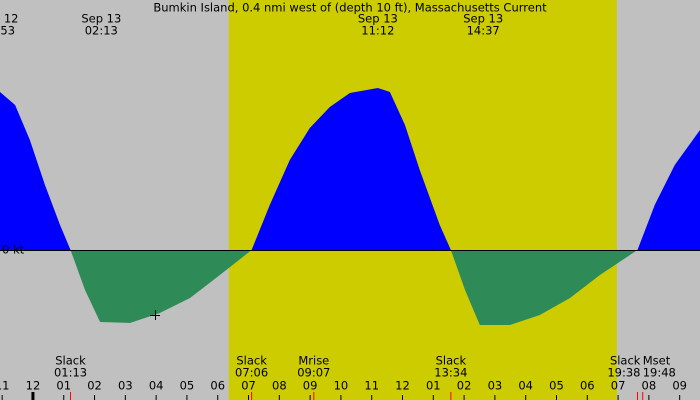  Describe the element at coordinates (623, 373) in the screenshot. I see `event-time: 19:38` at that location.